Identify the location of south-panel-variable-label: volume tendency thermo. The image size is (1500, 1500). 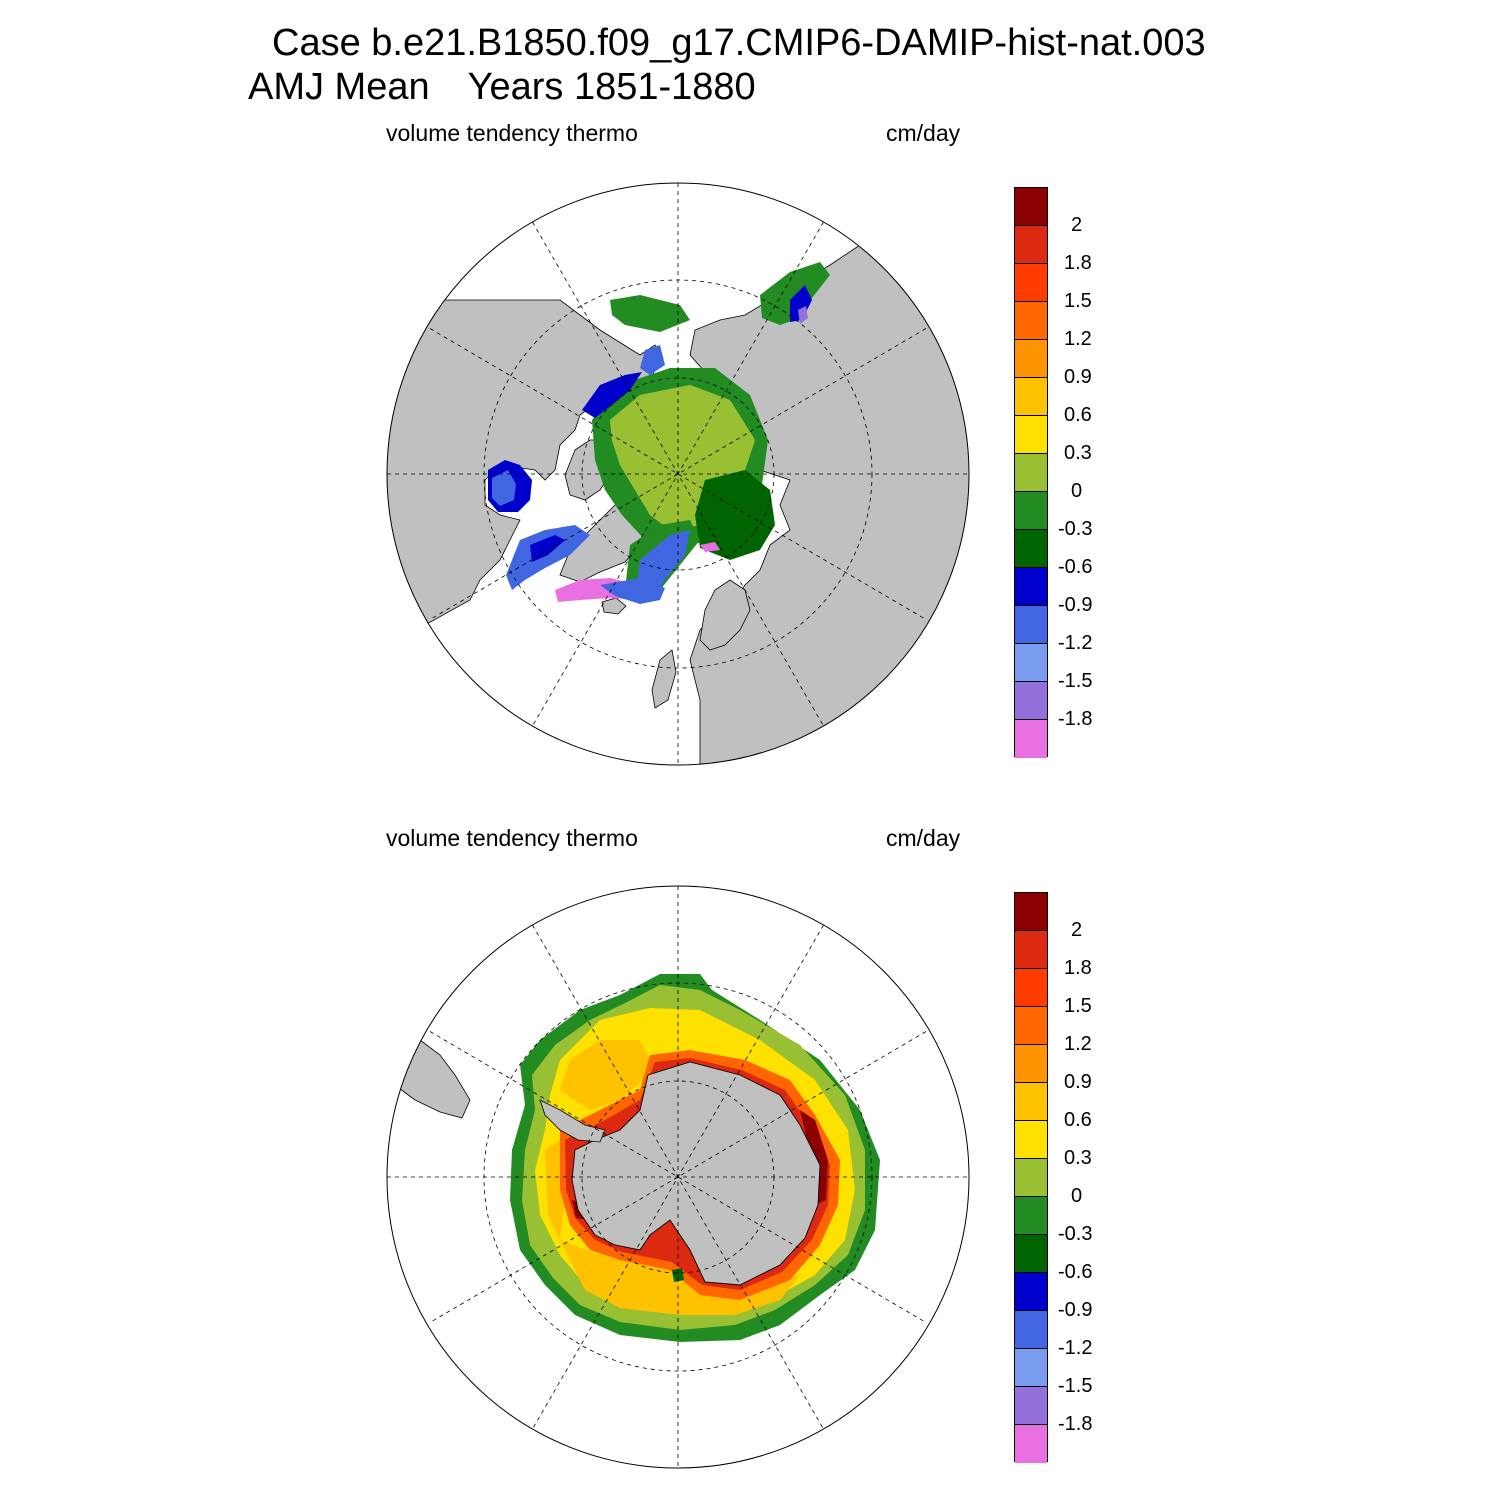
(512, 838).